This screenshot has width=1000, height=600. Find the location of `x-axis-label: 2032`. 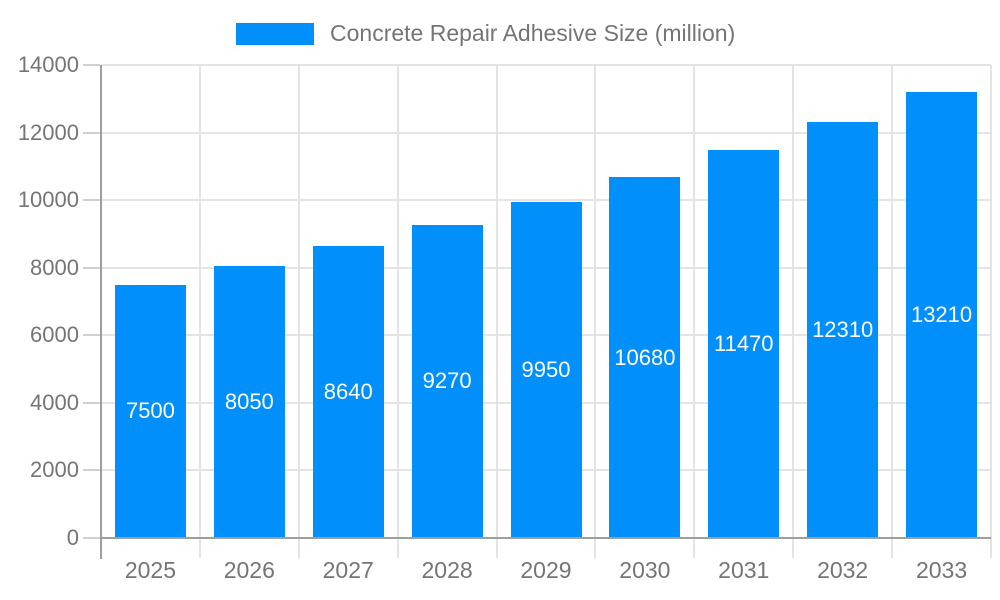

x-axis-label: 2032 is located at coordinates (843, 570).